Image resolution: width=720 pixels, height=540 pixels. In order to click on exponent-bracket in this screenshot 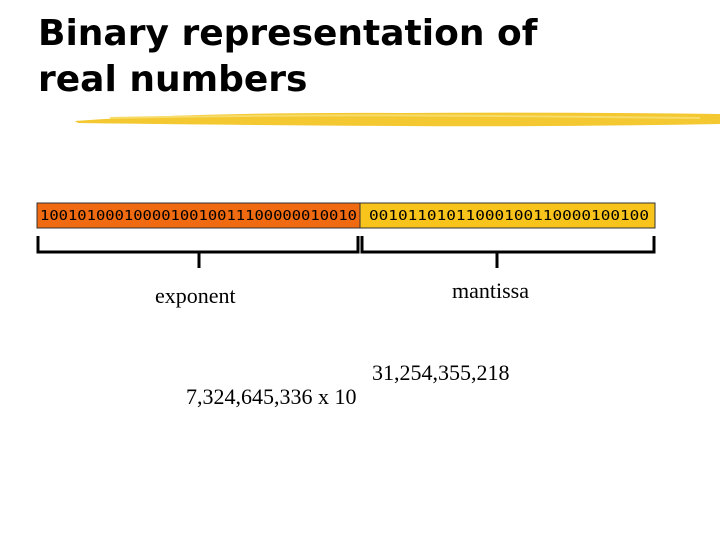, I will do `click(198, 252)`.